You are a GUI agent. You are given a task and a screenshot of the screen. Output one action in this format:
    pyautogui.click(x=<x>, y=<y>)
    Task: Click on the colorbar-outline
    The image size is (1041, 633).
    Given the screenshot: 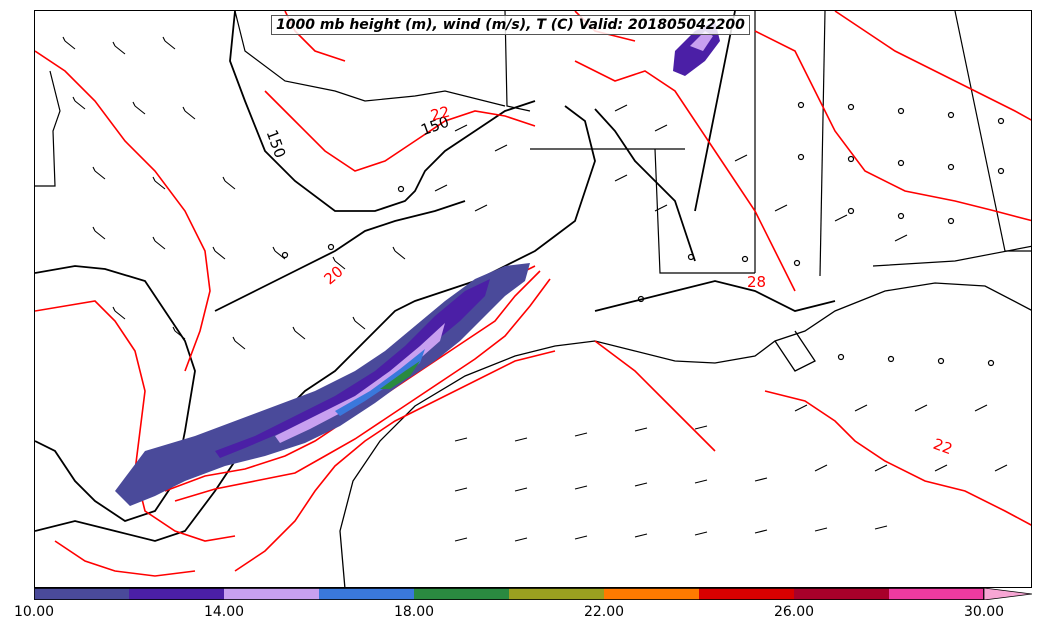 What is the action you would take?
    pyautogui.click(x=509, y=594)
    